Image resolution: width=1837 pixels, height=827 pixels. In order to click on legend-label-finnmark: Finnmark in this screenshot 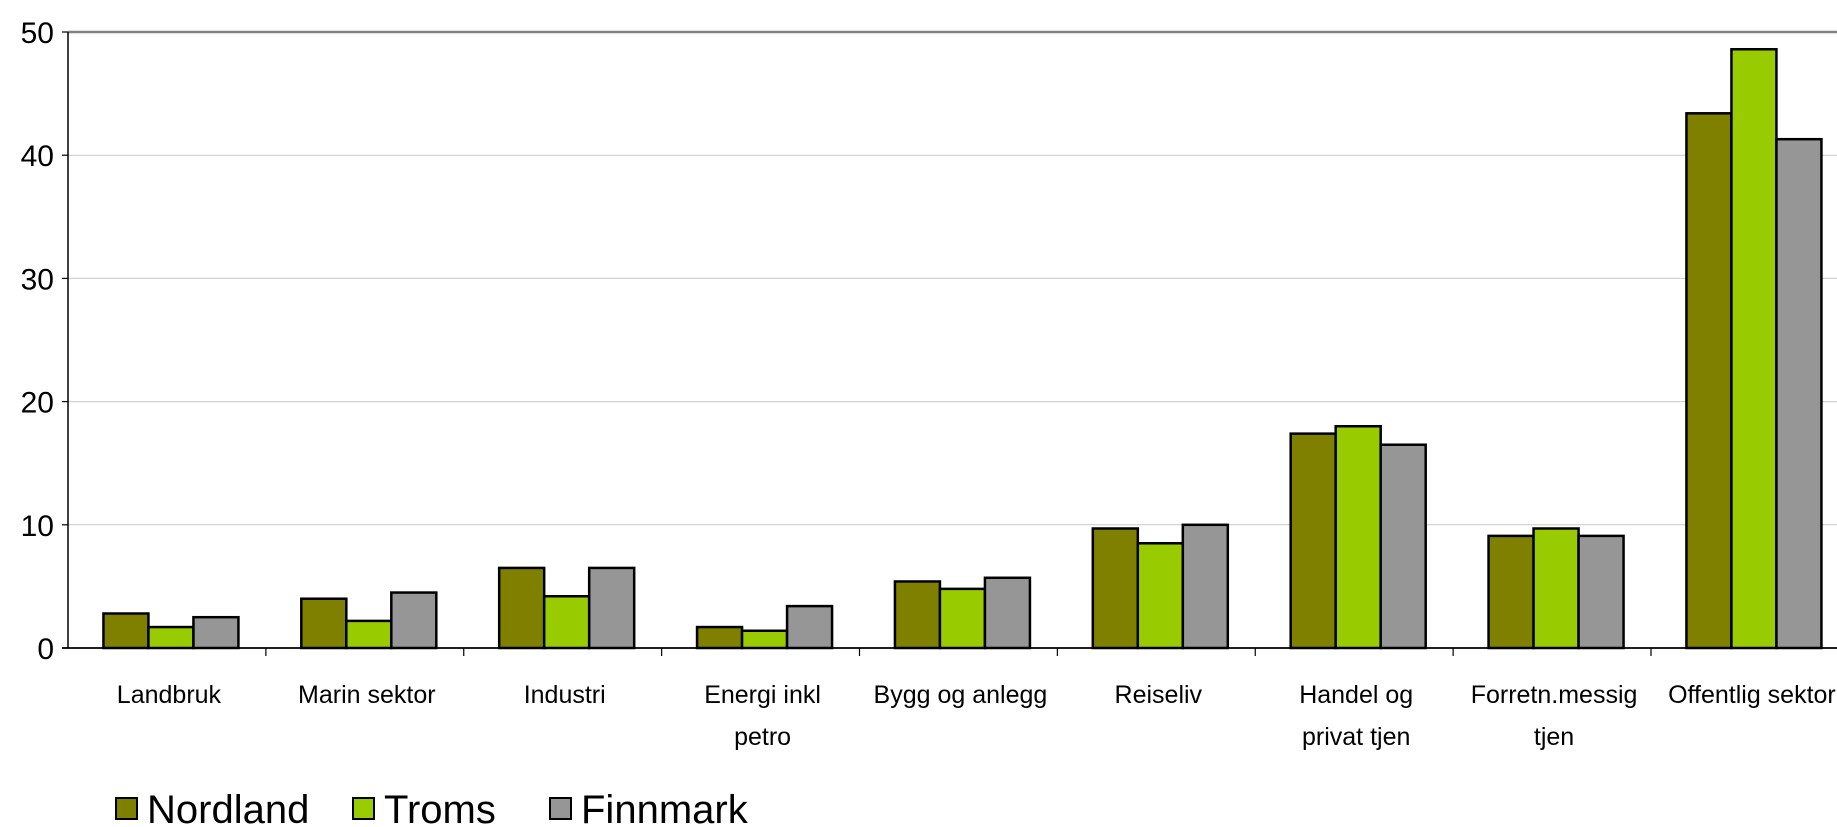, I will do `click(665, 807)`.